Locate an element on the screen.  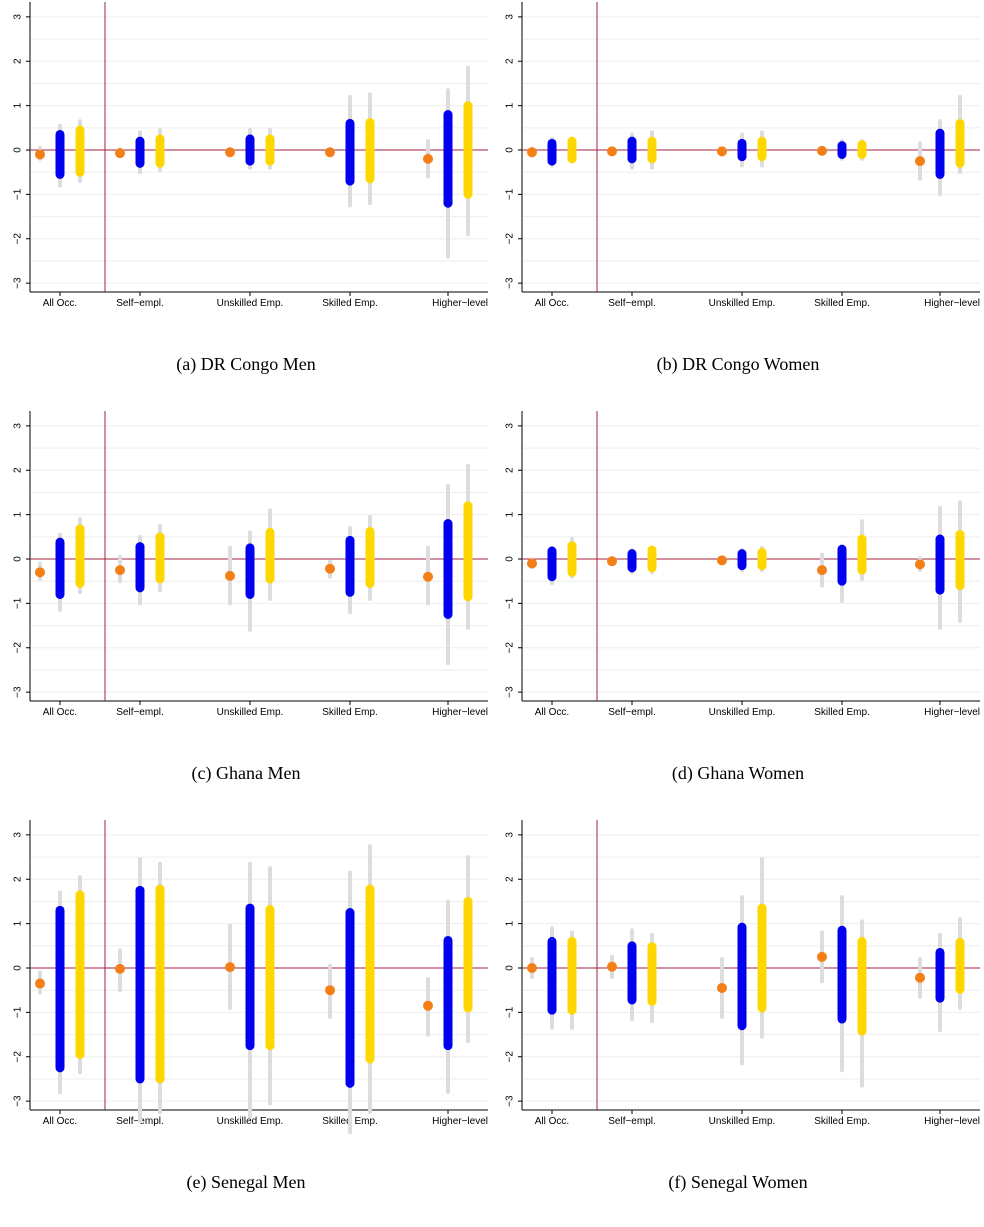
caption-a: (a) DR Congo Men is located at coordinates (246, 364).